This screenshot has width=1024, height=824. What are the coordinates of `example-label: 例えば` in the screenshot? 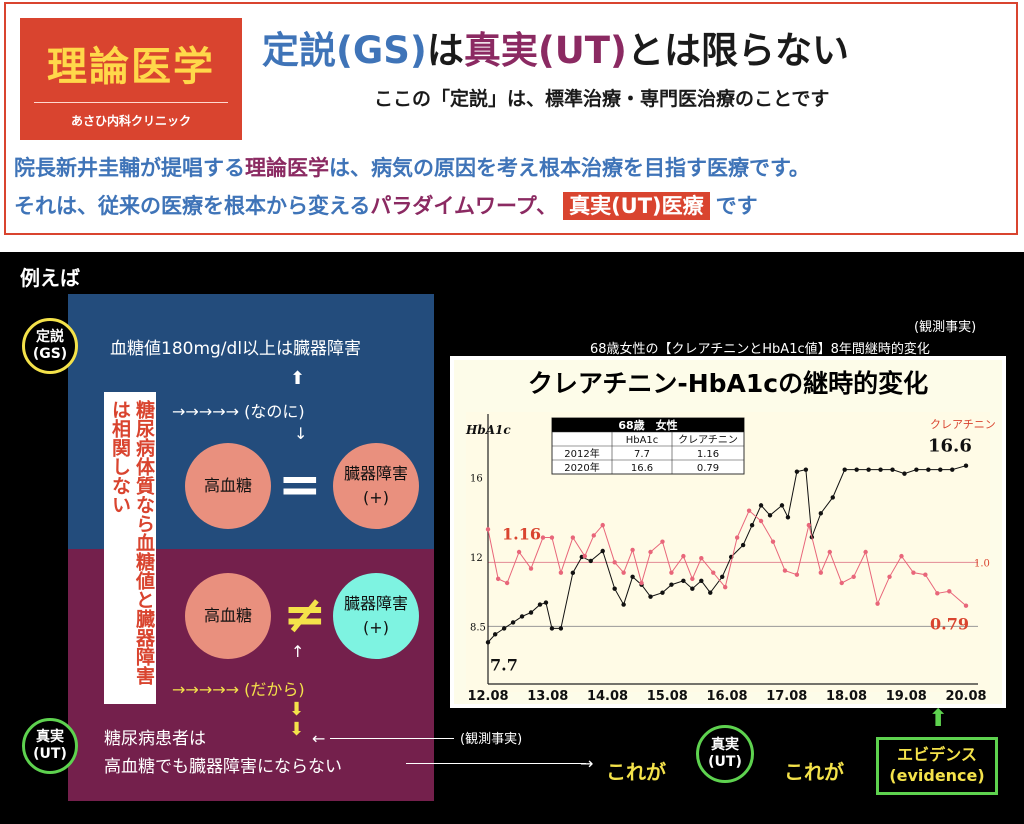 It's located at (50, 278).